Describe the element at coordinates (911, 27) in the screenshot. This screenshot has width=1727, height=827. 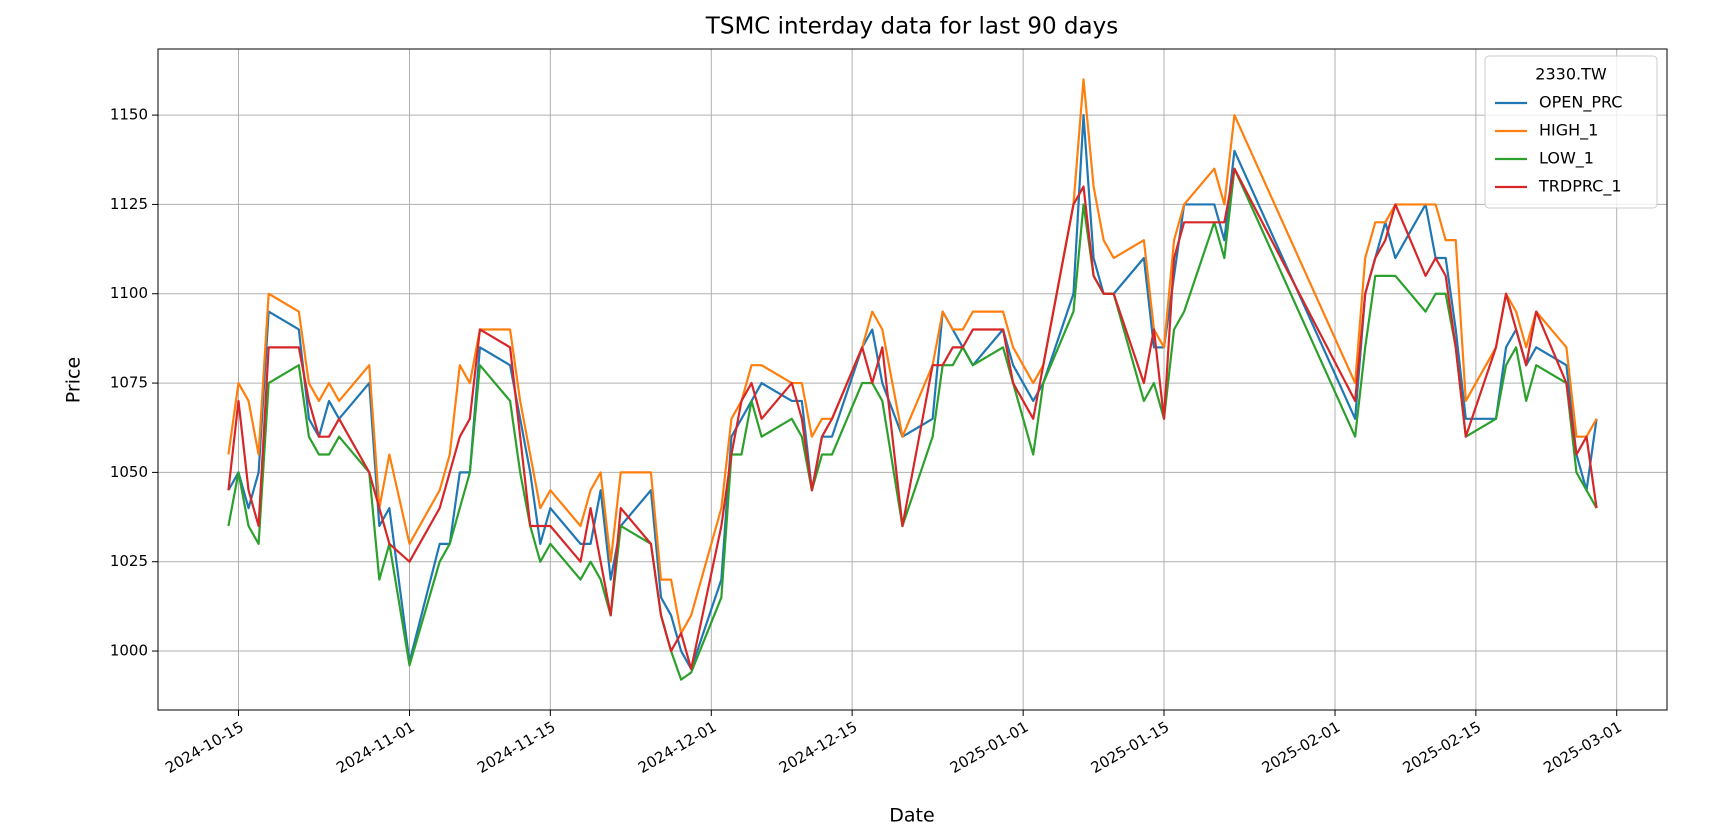
I see `chart-title: TSMC interday data for last 90 days` at that location.